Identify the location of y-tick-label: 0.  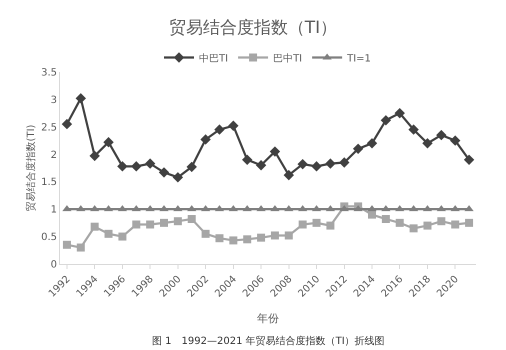
(53, 265).